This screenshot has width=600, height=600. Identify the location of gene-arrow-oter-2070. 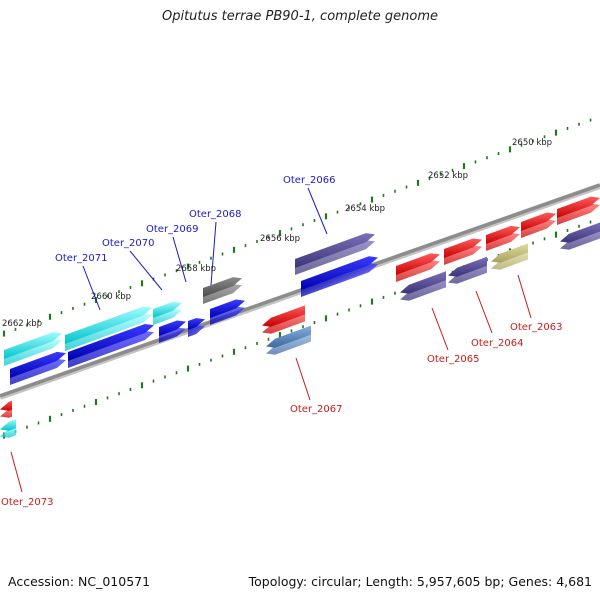
(108, 328).